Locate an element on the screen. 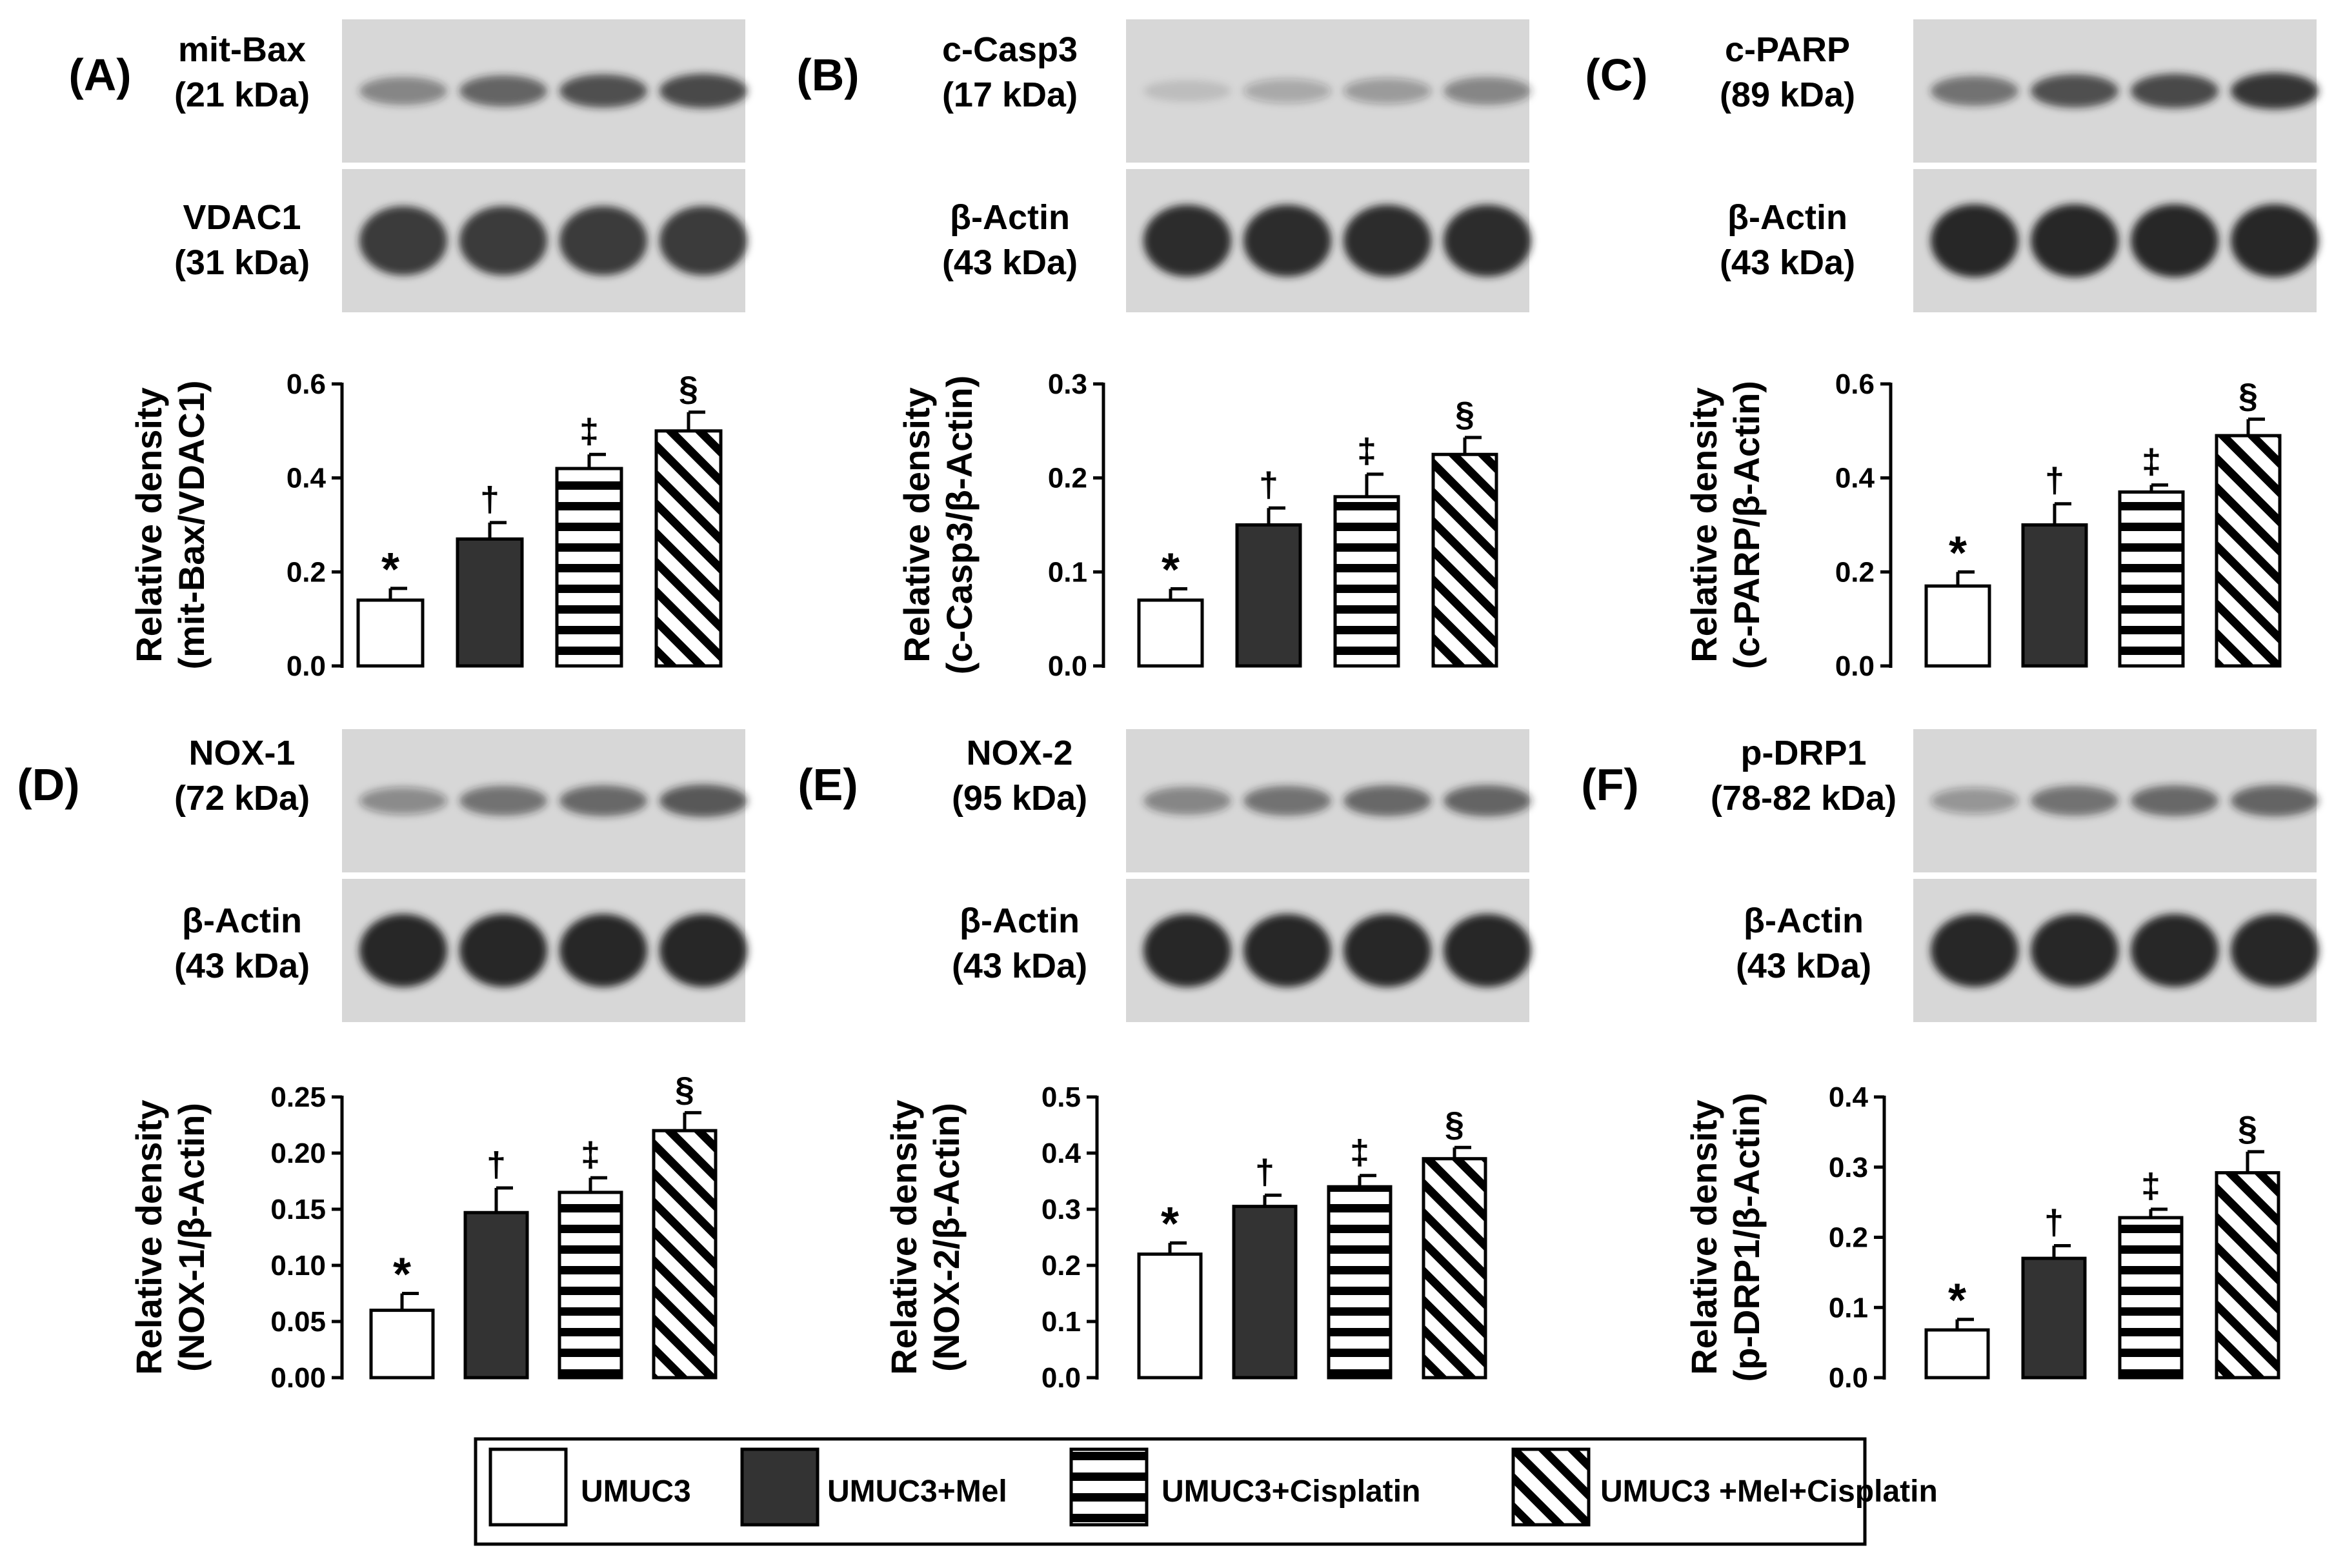 The image size is (2334, 1568). legend-label: UMUC3+Cisplatin is located at coordinates (1291, 1491).